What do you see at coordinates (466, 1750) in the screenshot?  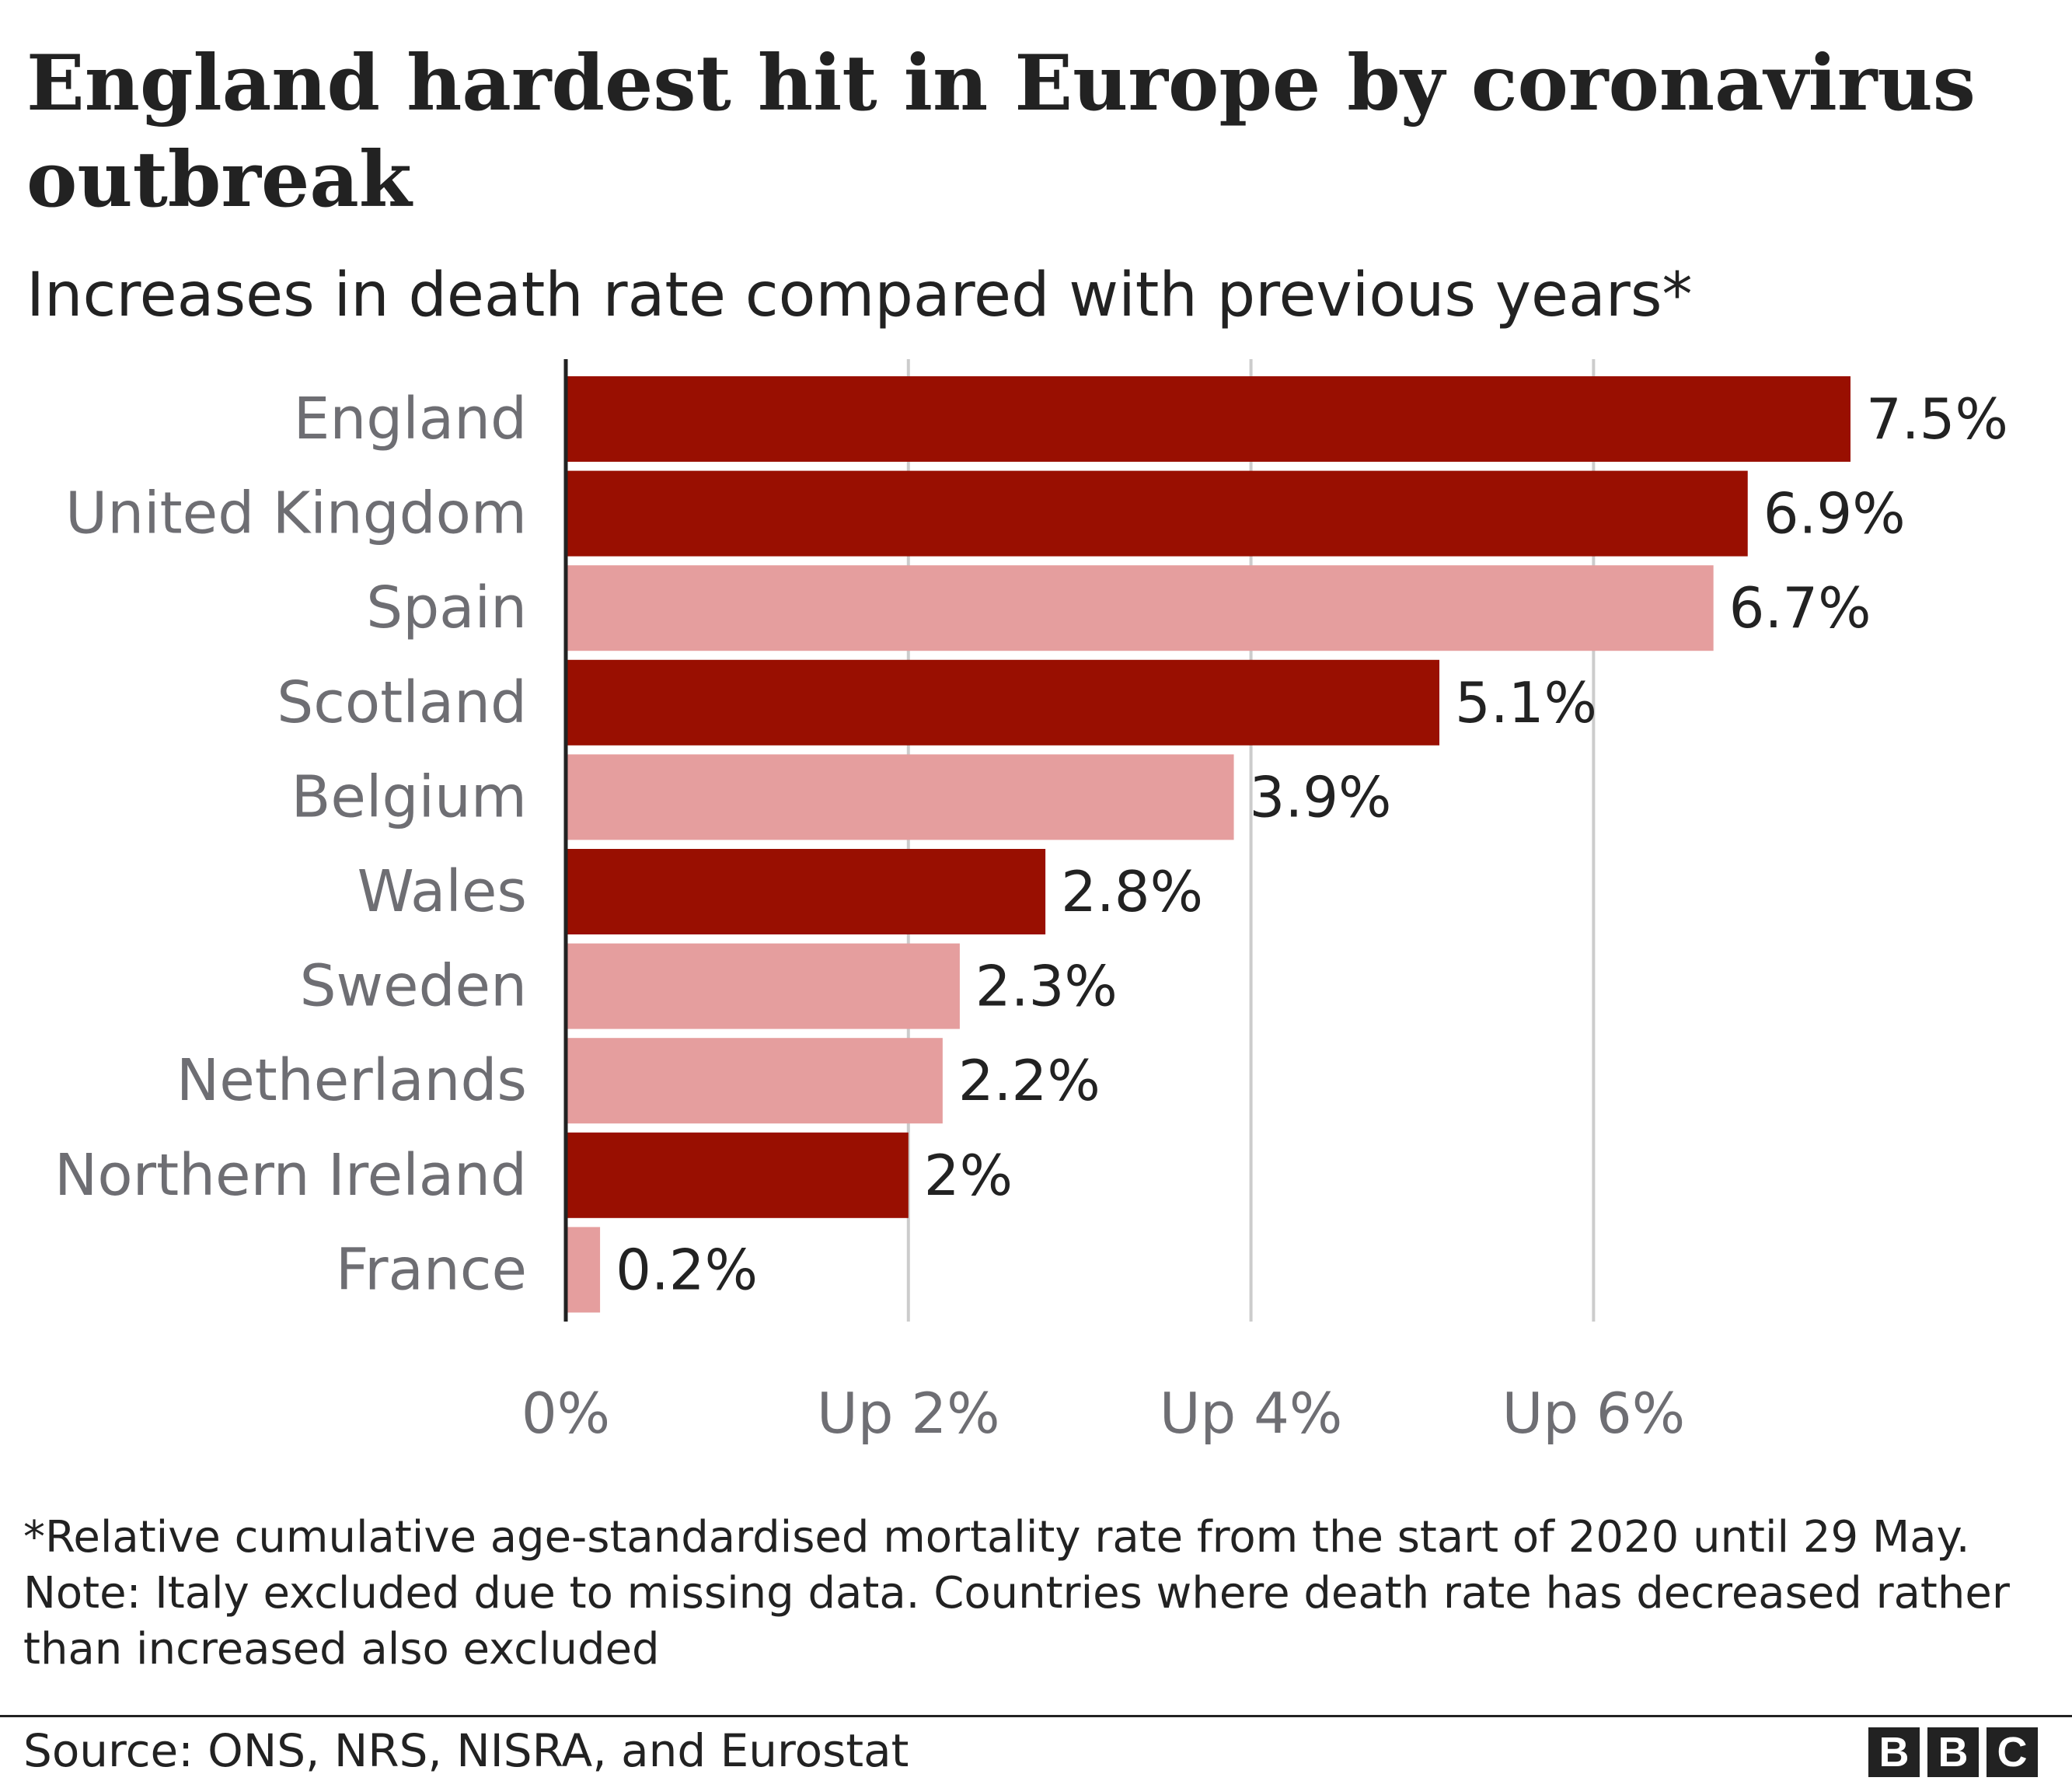 I see `source-note: Source: ONS, NRS, NISRA, and Eurostat` at bounding box center [466, 1750].